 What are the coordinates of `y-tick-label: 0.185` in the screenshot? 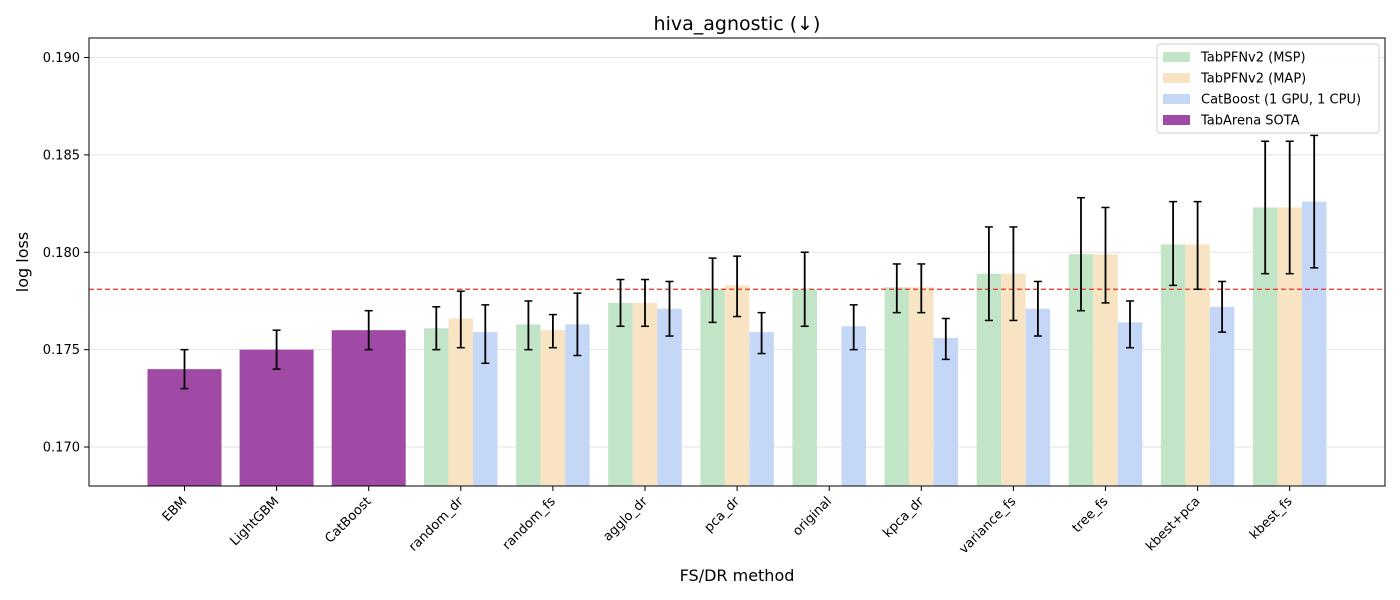 It's located at (61, 155).